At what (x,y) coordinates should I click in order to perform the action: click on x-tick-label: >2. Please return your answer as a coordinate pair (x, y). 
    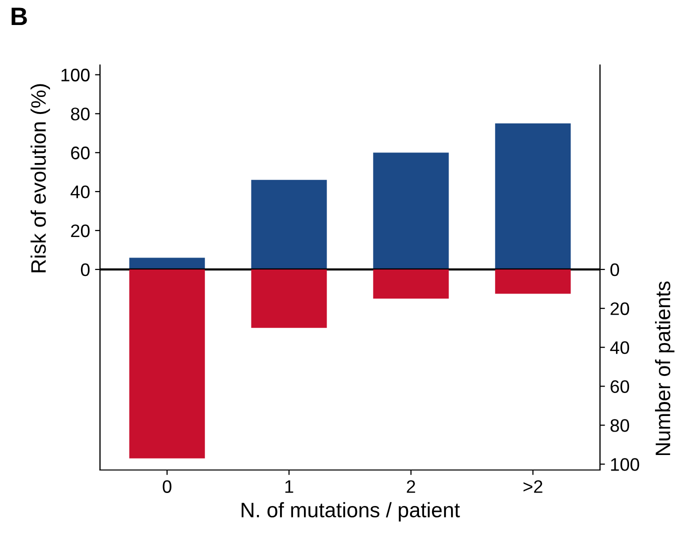
    Looking at the image, I should click on (533, 486).